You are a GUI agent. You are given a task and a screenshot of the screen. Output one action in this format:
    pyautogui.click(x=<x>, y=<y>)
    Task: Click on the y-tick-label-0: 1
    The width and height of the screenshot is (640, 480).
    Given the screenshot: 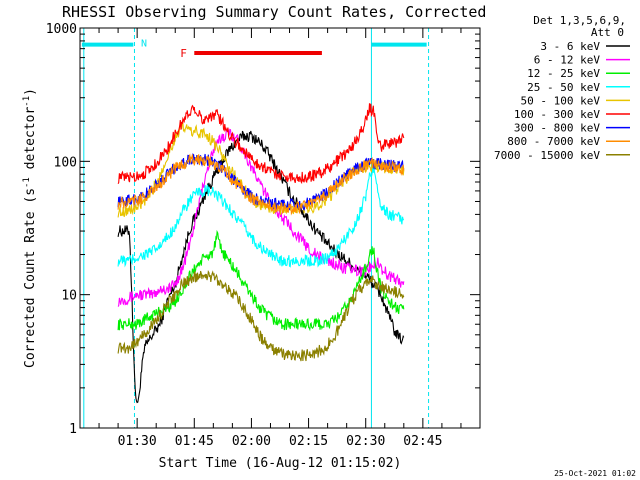 What is the action you would take?
    pyautogui.click(x=73, y=429)
    